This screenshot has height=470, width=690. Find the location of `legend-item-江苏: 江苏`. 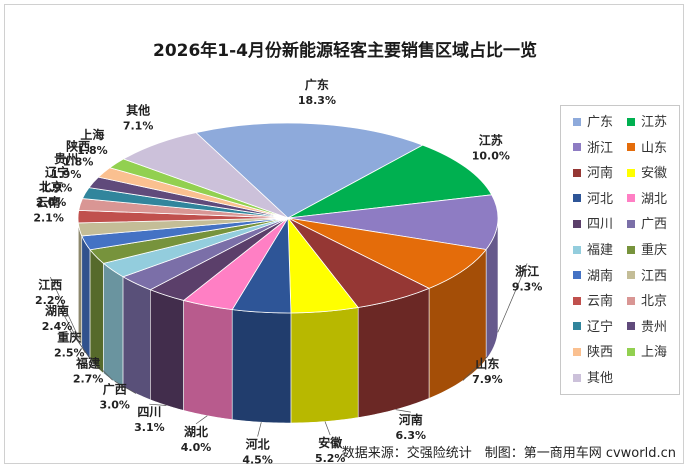

legend-item-江苏: 江苏 is located at coordinates (647, 123).